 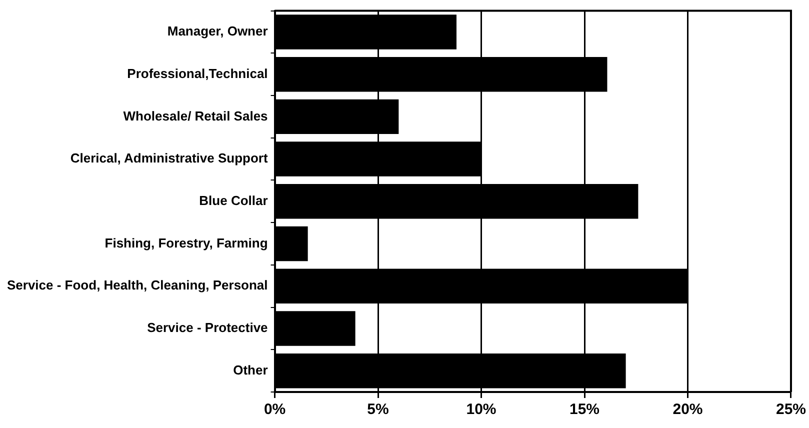 What do you see at coordinates (169, 158) in the screenshot?
I see `y-tick-label: Clerical, Administrative Support` at bounding box center [169, 158].